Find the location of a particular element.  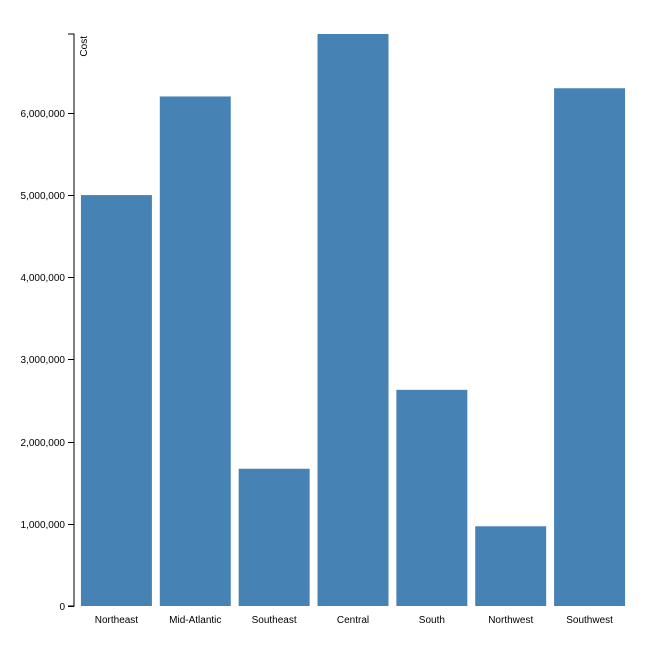

x-tick-label-central: Central is located at coordinates (353, 620).